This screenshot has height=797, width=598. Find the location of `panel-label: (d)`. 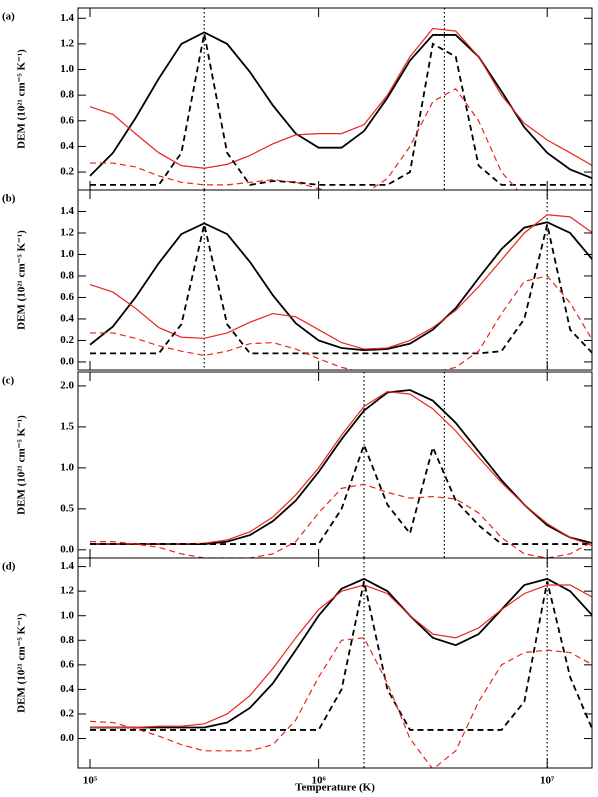

panel-label: (d) is located at coordinates (9, 567).